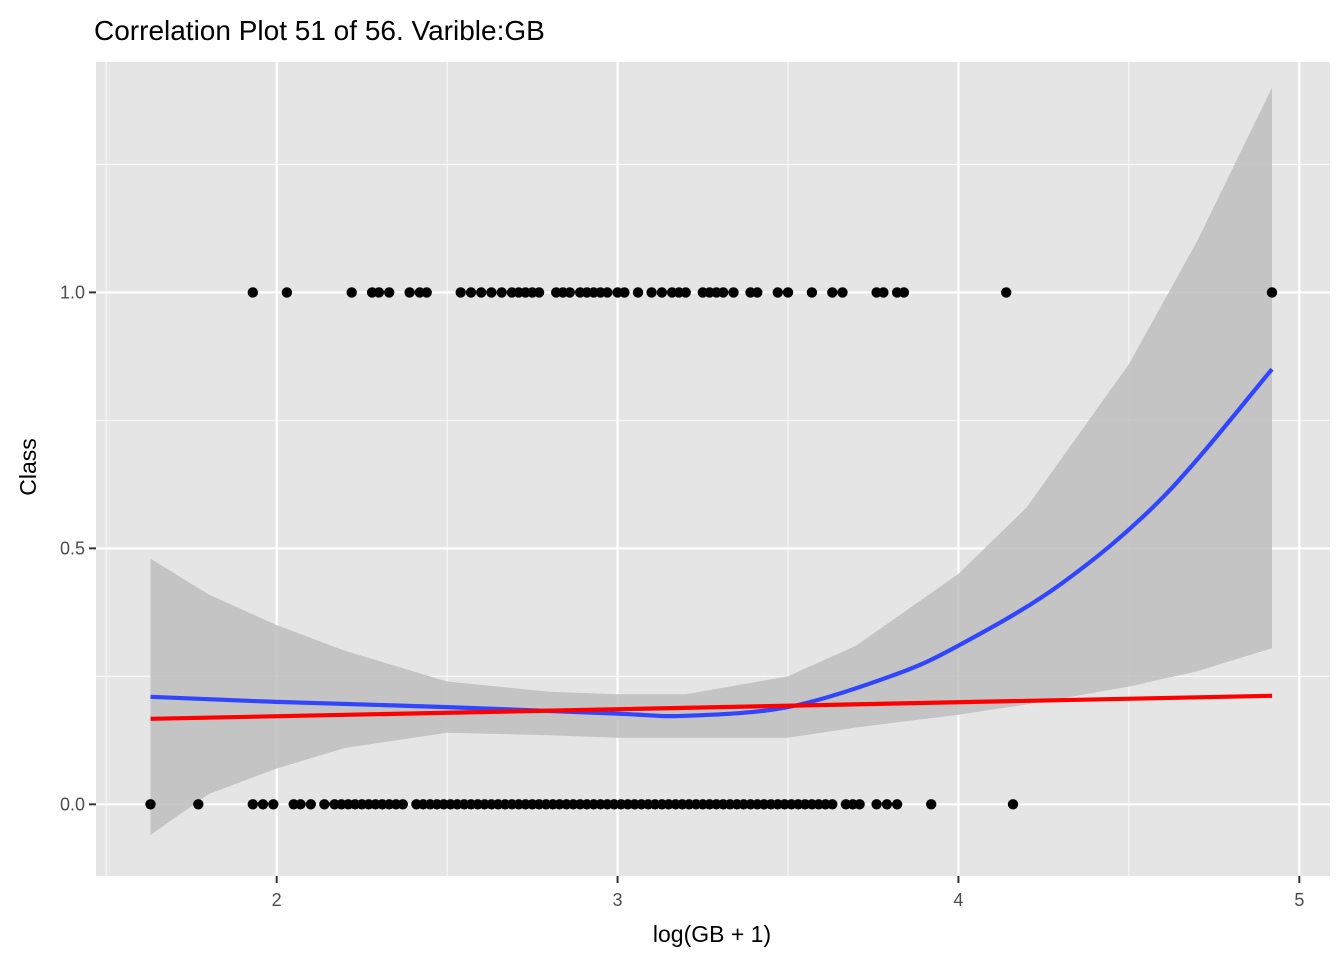  I want to click on y-tick-label: 0.0, so click(72, 804).